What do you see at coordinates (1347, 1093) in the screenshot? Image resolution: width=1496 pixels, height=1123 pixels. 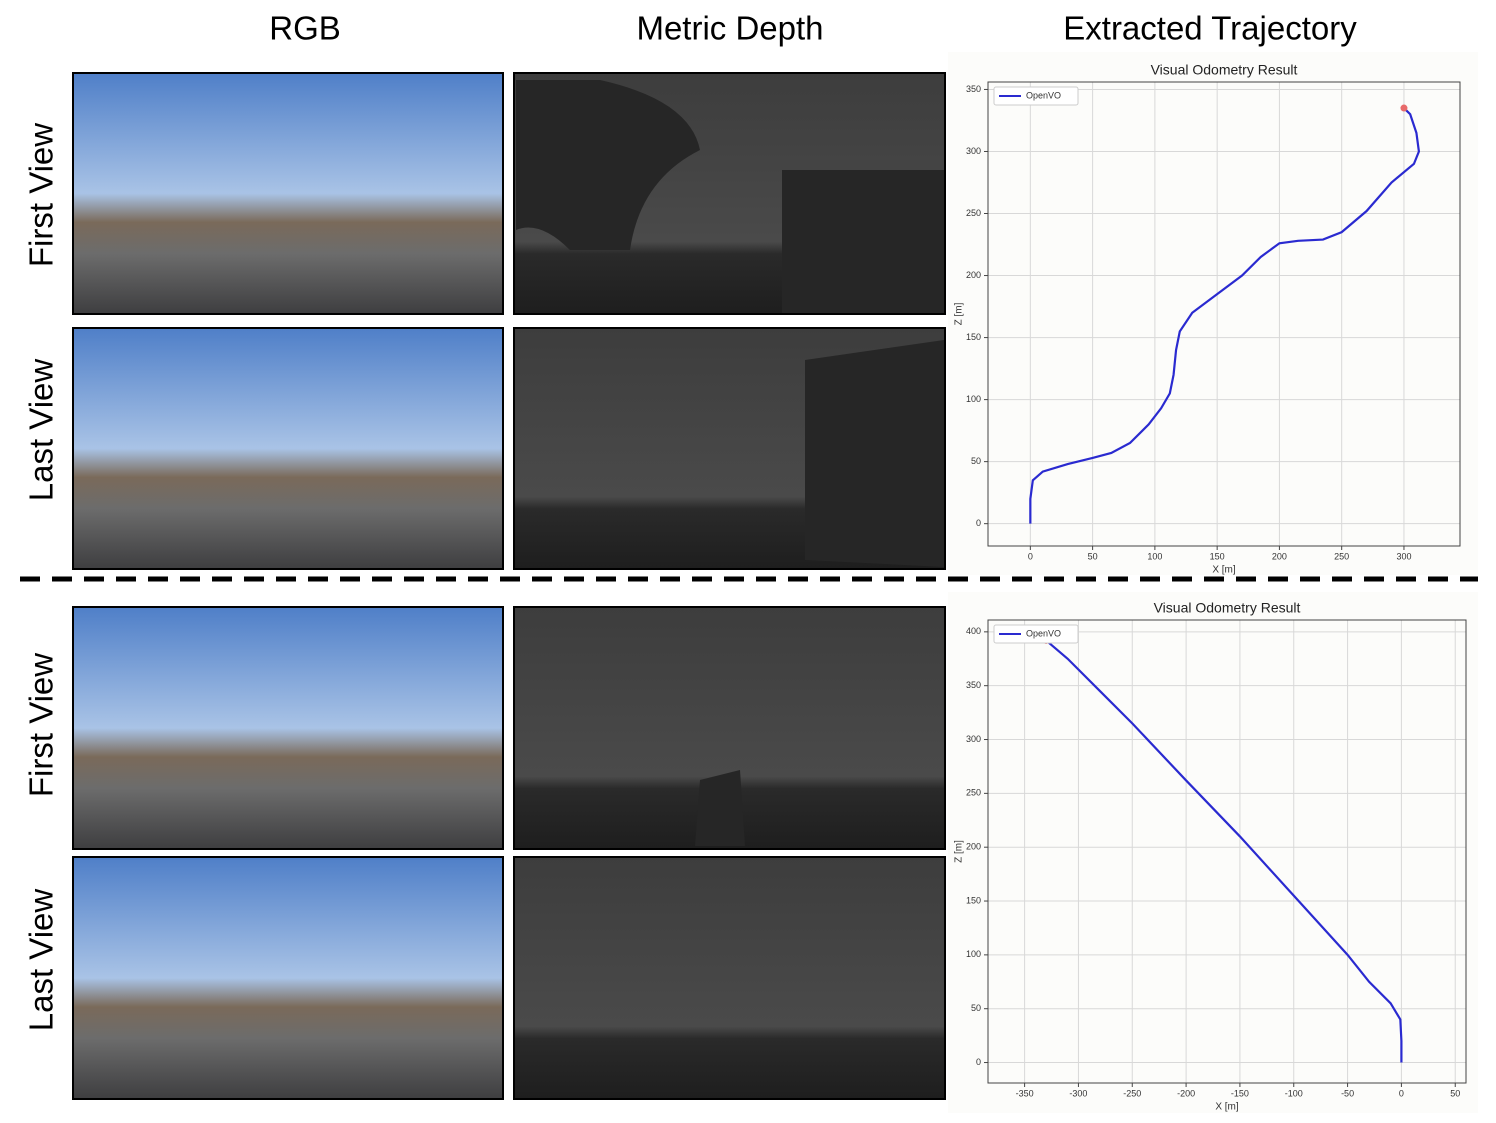 I see `x-tick-label: -50` at bounding box center [1347, 1093].